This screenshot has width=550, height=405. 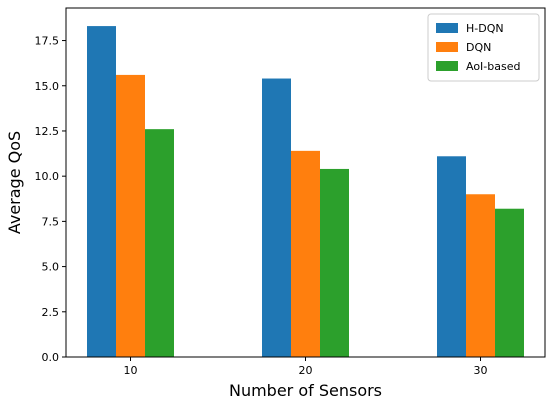 I want to click on y-tick-label: 12.5, so click(x=47, y=131).